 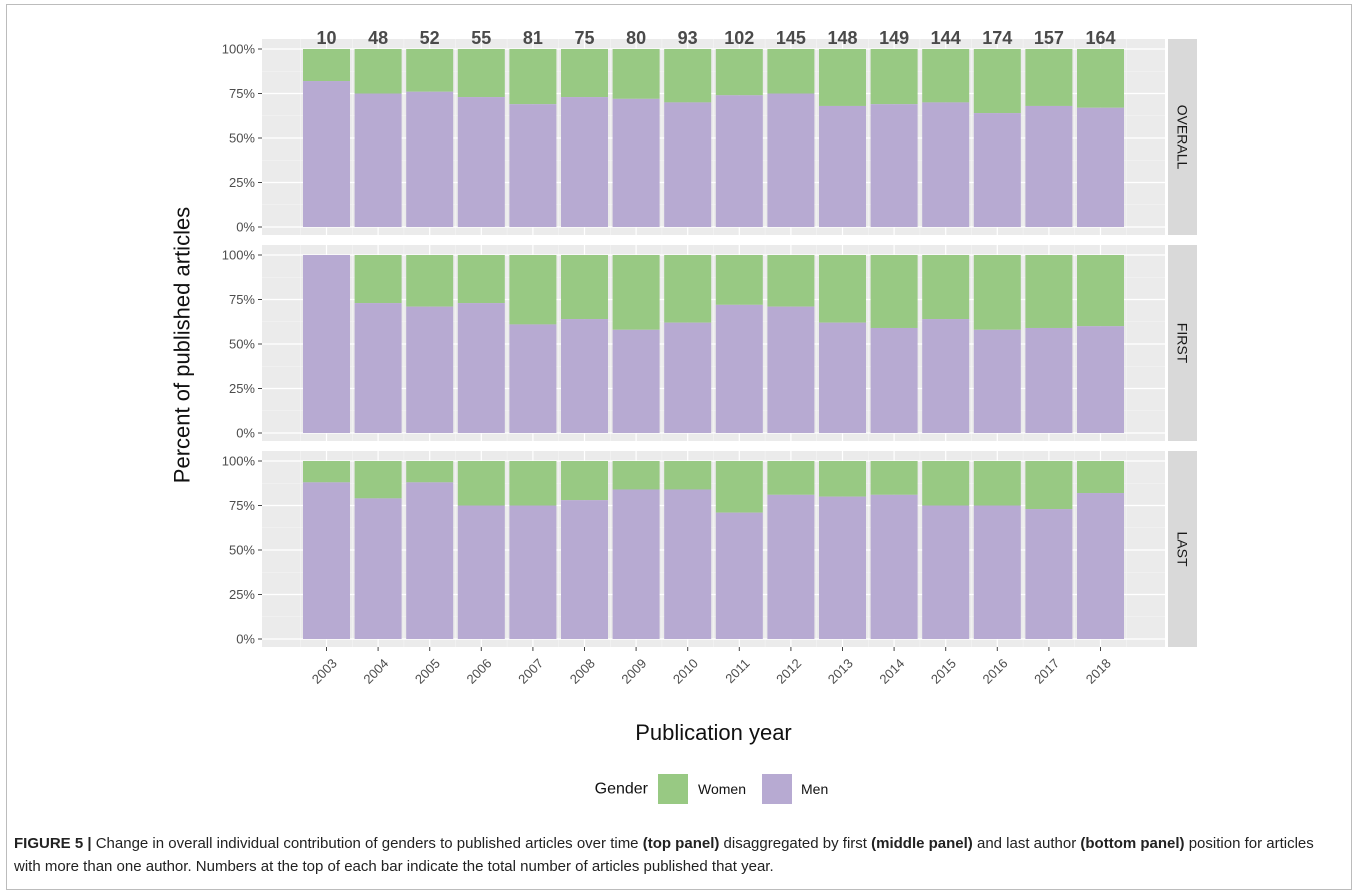 What do you see at coordinates (1100, 38) in the screenshot?
I see `bar-total-label: 164` at bounding box center [1100, 38].